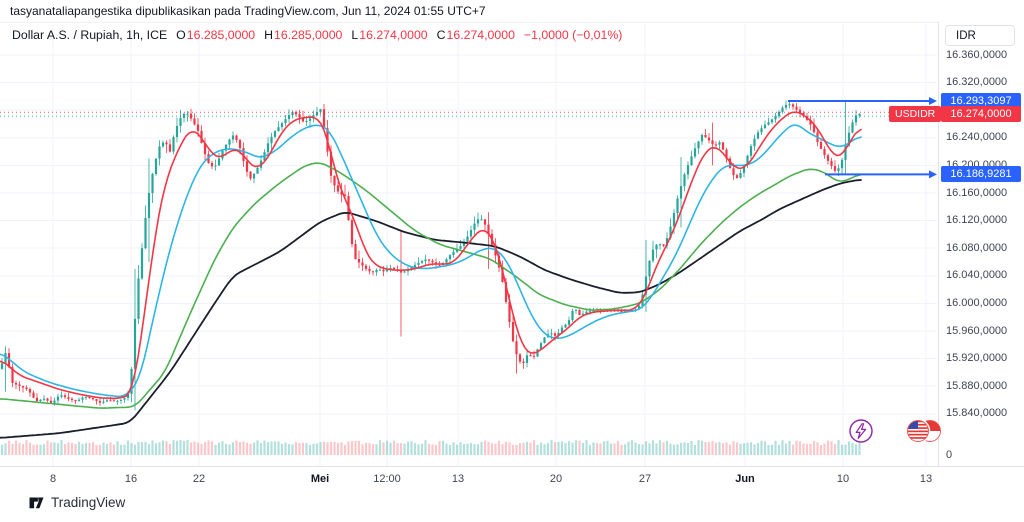 Image resolution: width=1024 pixels, height=522 pixels. Describe the element at coordinates (645, 479) in the screenshot. I see `time-axis-label: 27` at that location.